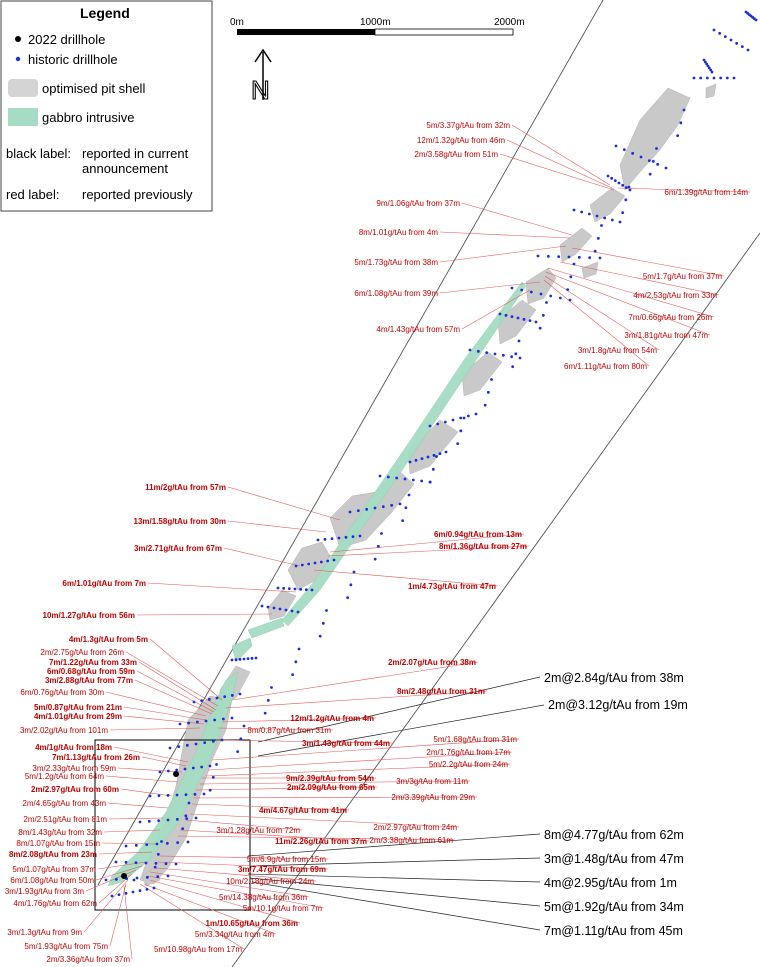 The image size is (760, 967). I want to click on assay-label-red: 8m/1.01g/tAu from 4m, so click(398, 232).